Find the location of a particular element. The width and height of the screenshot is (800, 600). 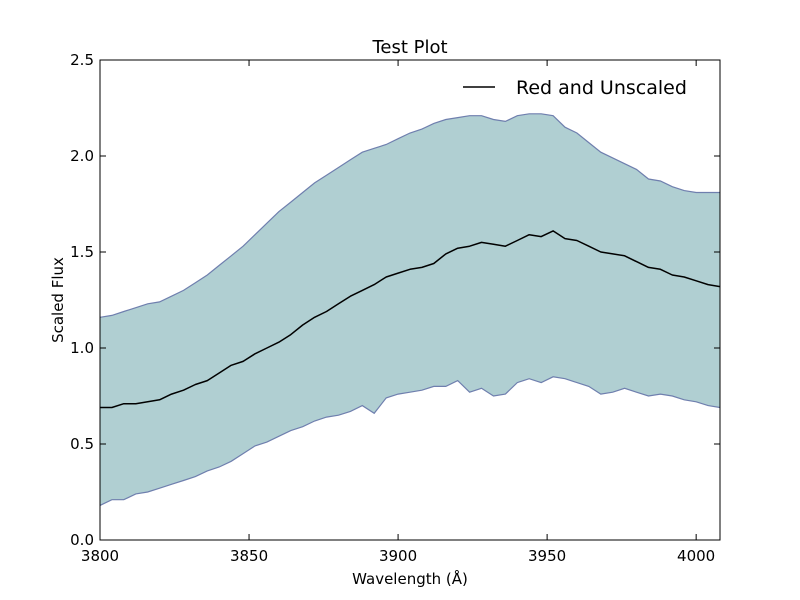

y-tick-label: 0.0 is located at coordinates (82, 540).